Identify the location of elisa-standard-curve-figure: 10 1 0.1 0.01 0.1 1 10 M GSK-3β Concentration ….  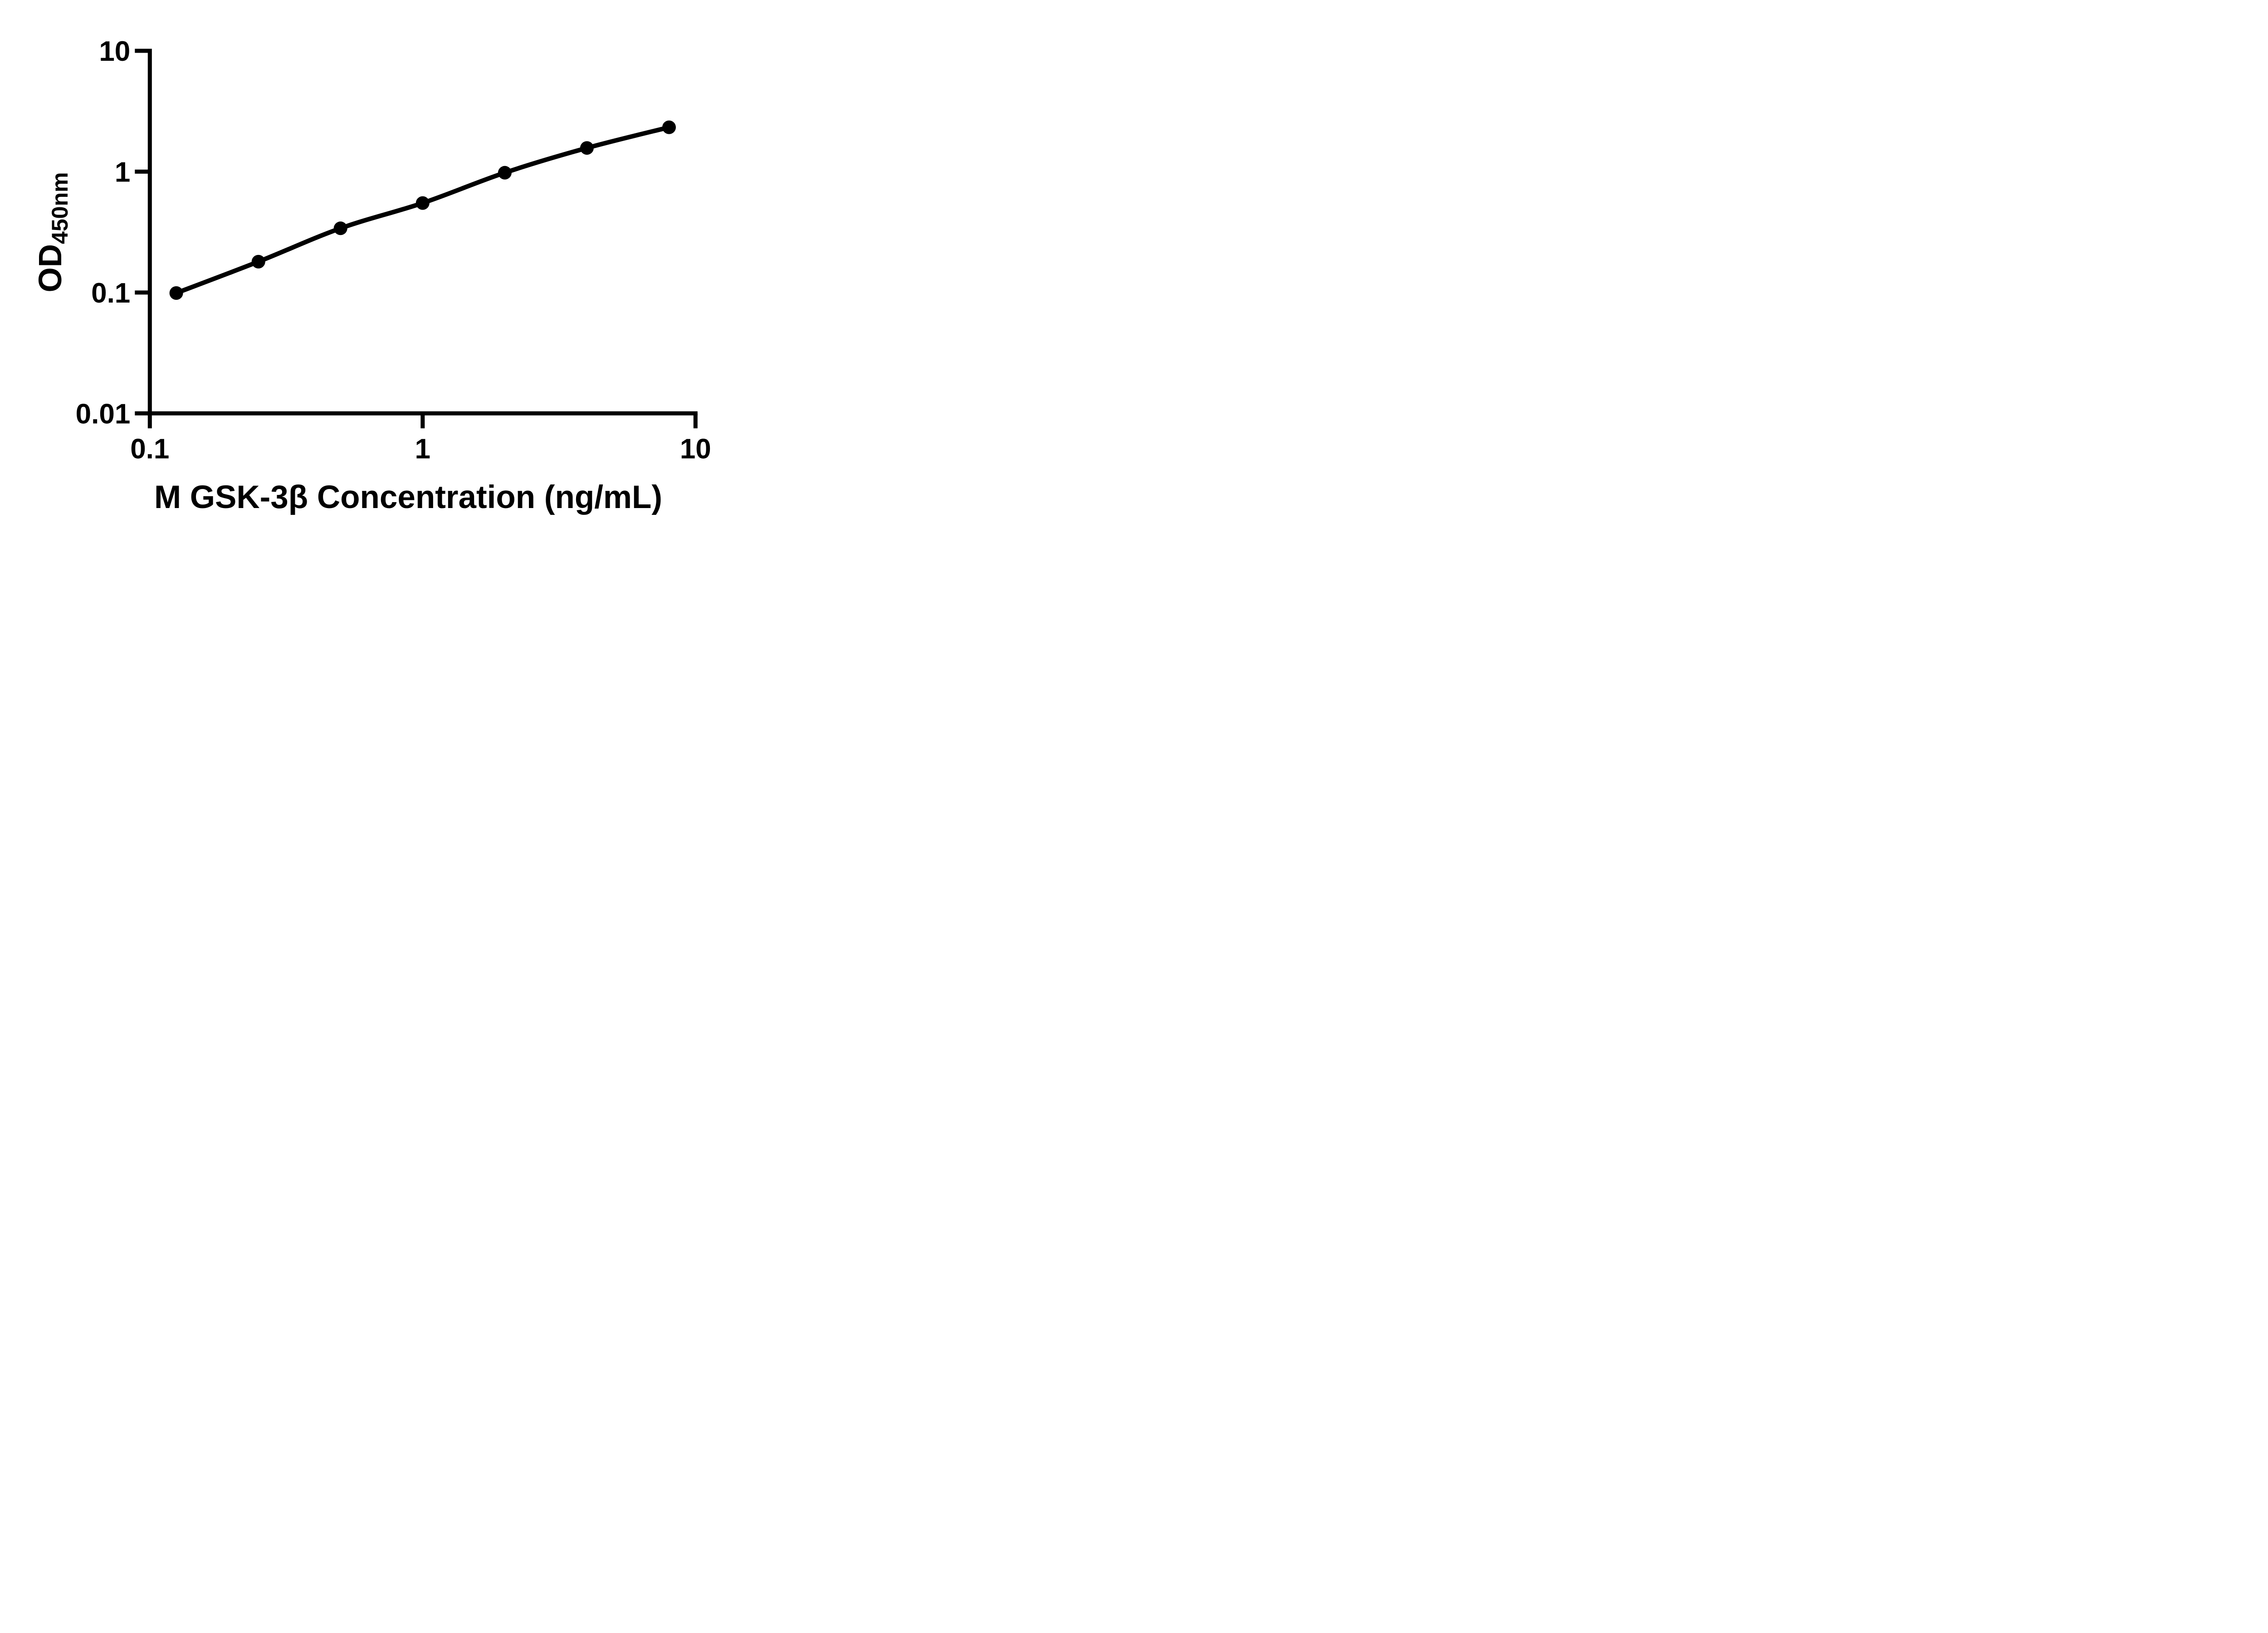
(388, 272).